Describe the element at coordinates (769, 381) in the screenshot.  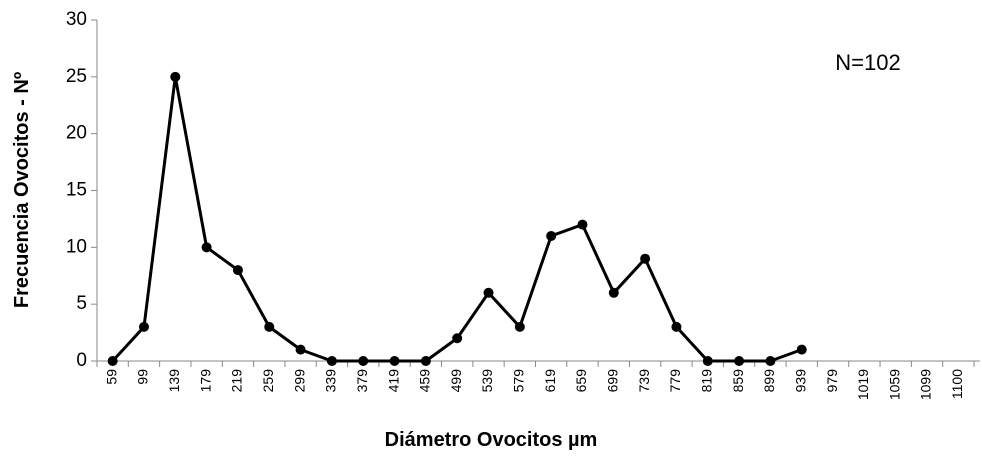
I see `x-tick-label: 899` at that location.